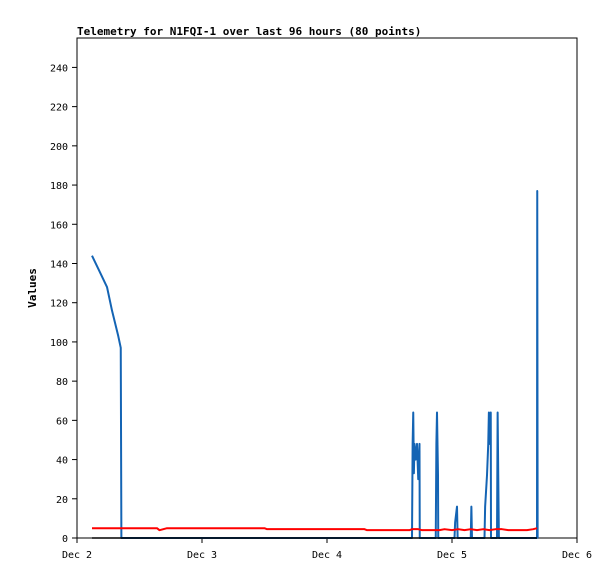 Image resolution: width=615 pixels, height=579 pixels. Describe the element at coordinates (315, 529) in the screenshot. I see `series-line-red` at that location.